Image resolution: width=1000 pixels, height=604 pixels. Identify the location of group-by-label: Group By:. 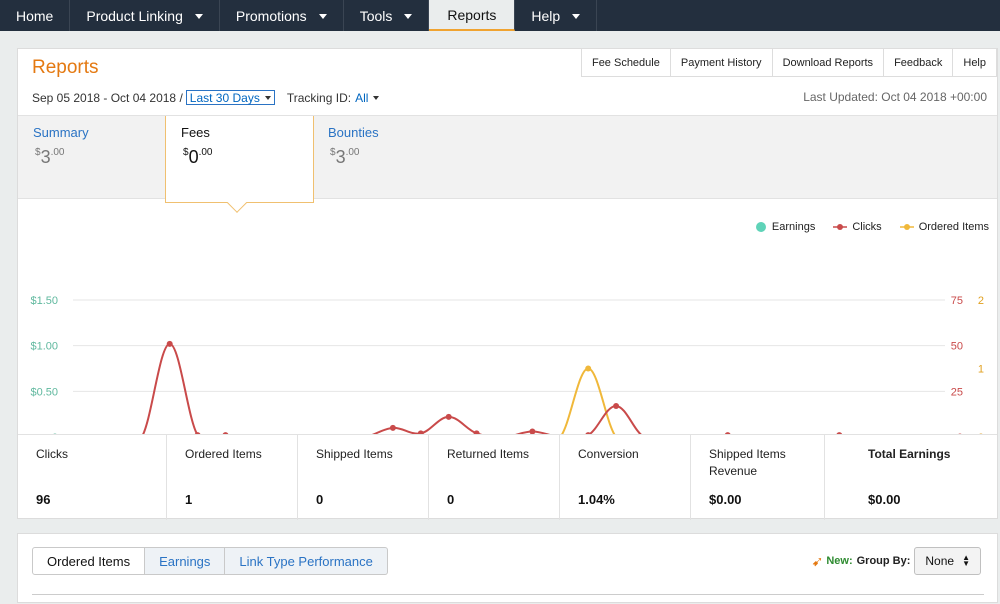
(883, 561).